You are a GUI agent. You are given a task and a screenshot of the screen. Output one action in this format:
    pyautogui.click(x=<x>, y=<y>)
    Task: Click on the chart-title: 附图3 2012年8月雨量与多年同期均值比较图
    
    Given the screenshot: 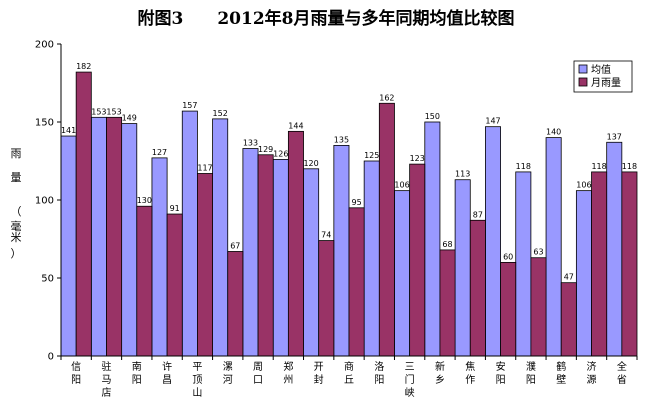 What is the action you would take?
    pyautogui.click(x=326, y=18)
    